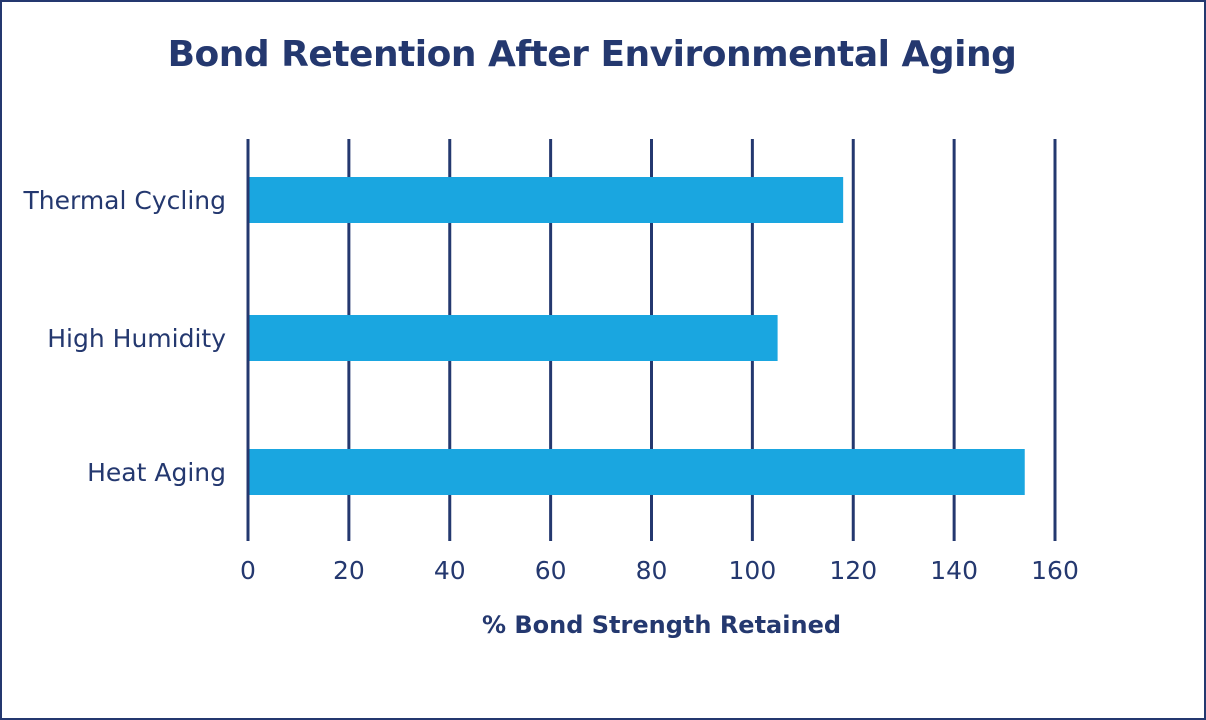 The image size is (1206, 720). I want to click on x-tick-labels: 0 20 40 60 80 100 120 140 160, so click(659, 570).